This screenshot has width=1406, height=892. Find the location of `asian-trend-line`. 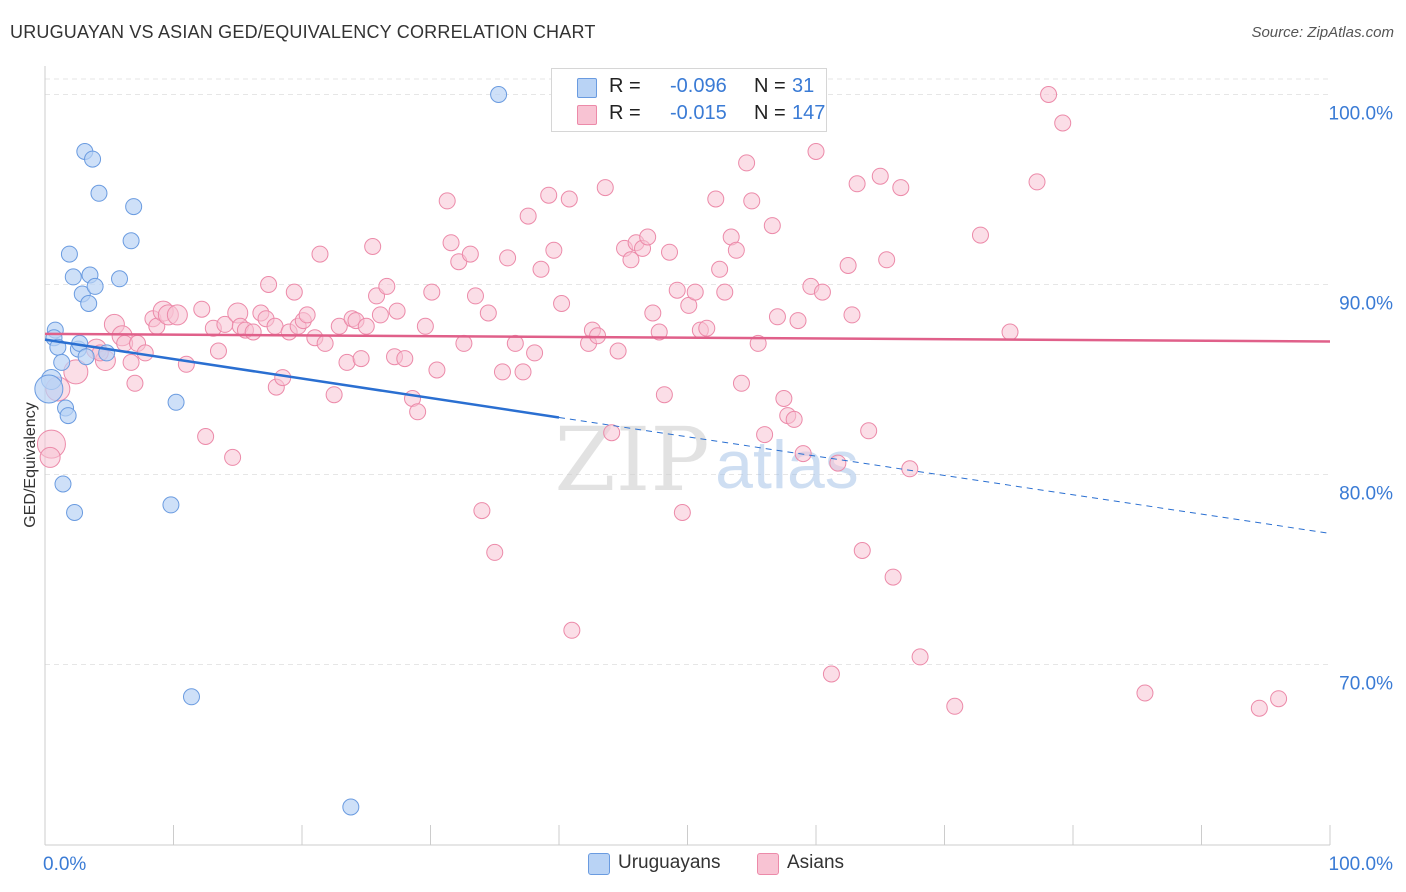

asian-trend-line is located at coordinates (687, 337).